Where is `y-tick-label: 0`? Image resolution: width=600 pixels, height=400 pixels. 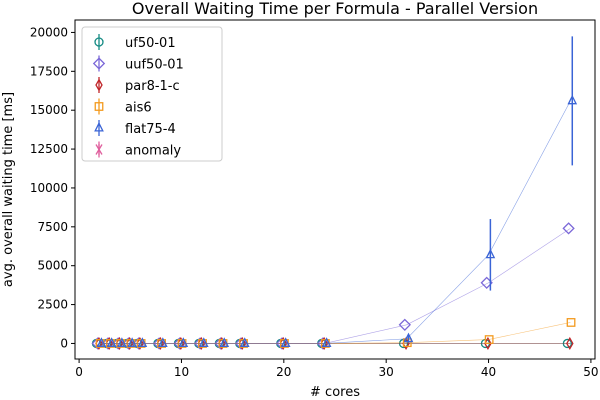
y-tick-label: 0 is located at coordinates (64, 343).